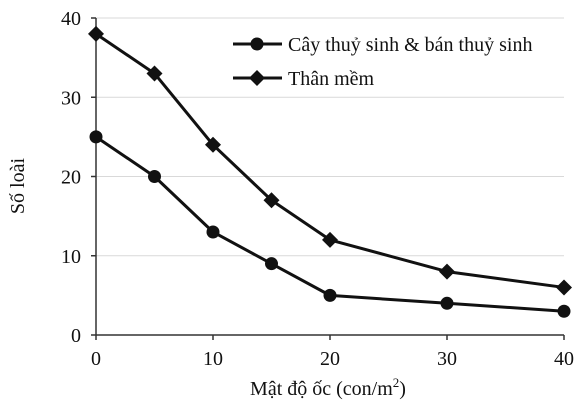 This screenshot has height=404, width=585. What do you see at coordinates (257, 44) in the screenshot?
I see `legend-marker-circle` at bounding box center [257, 44].